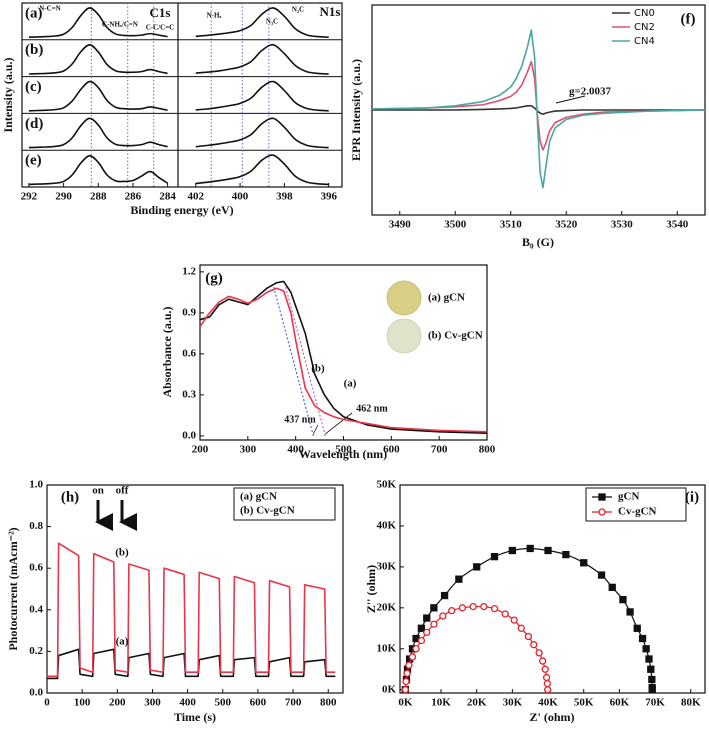 The width and height of the screenshot is (709, 733). Describe the element at coordinates (33, 161) in the screenshot. I see `row-label: (e)` at that location.